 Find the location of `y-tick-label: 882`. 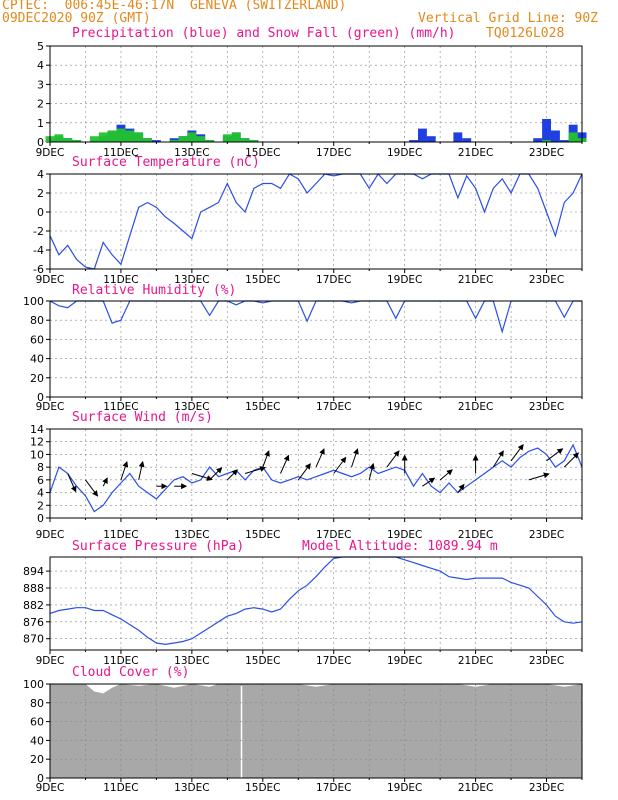

y-tick-label: 882 is located at coordinates (33, 605).